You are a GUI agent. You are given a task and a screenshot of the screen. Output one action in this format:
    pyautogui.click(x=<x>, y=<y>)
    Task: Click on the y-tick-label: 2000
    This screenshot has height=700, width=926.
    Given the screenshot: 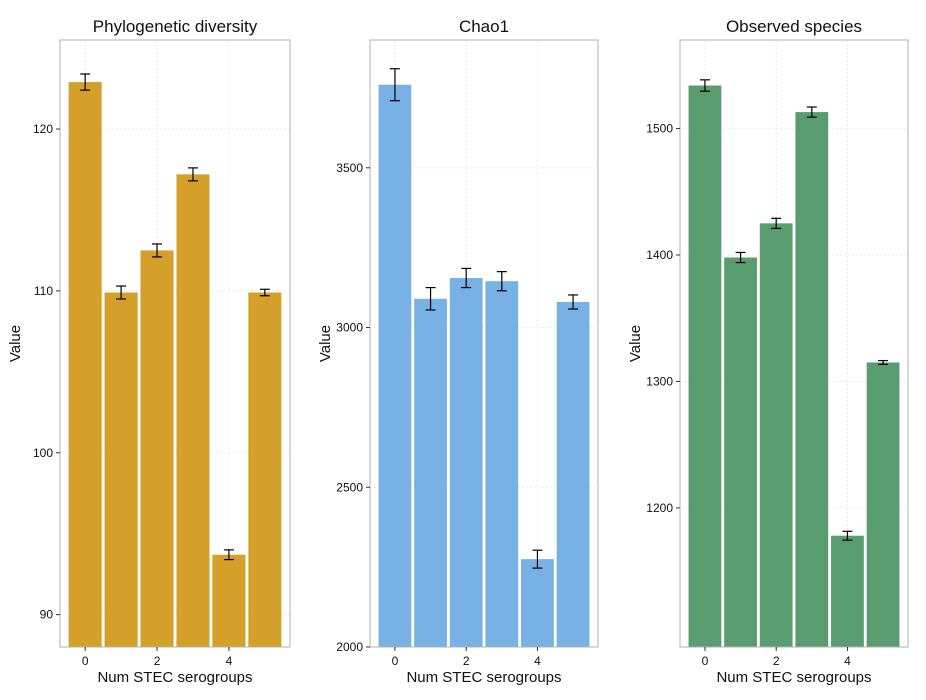 What is the action you would take?
    pyautogui.click(x=349, y=647)
    